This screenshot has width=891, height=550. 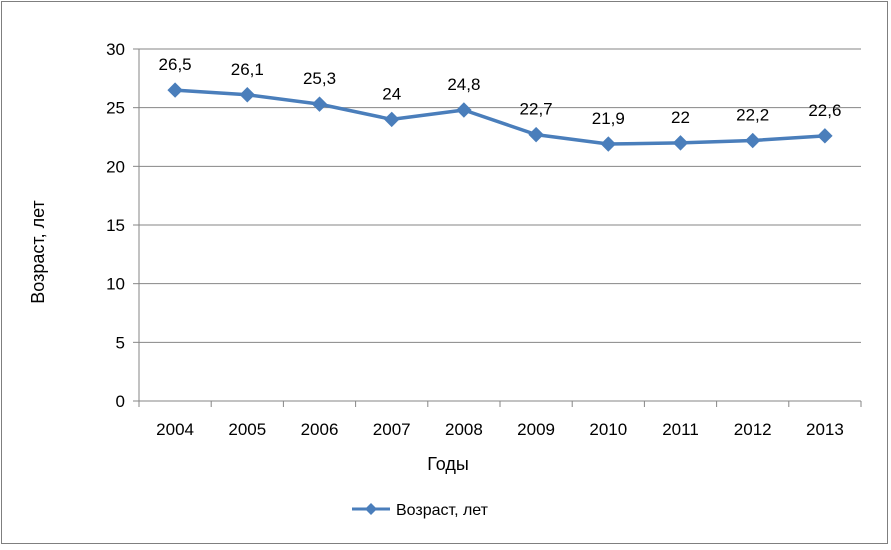 I want to click on series-markers, so click(x=500, y=117).